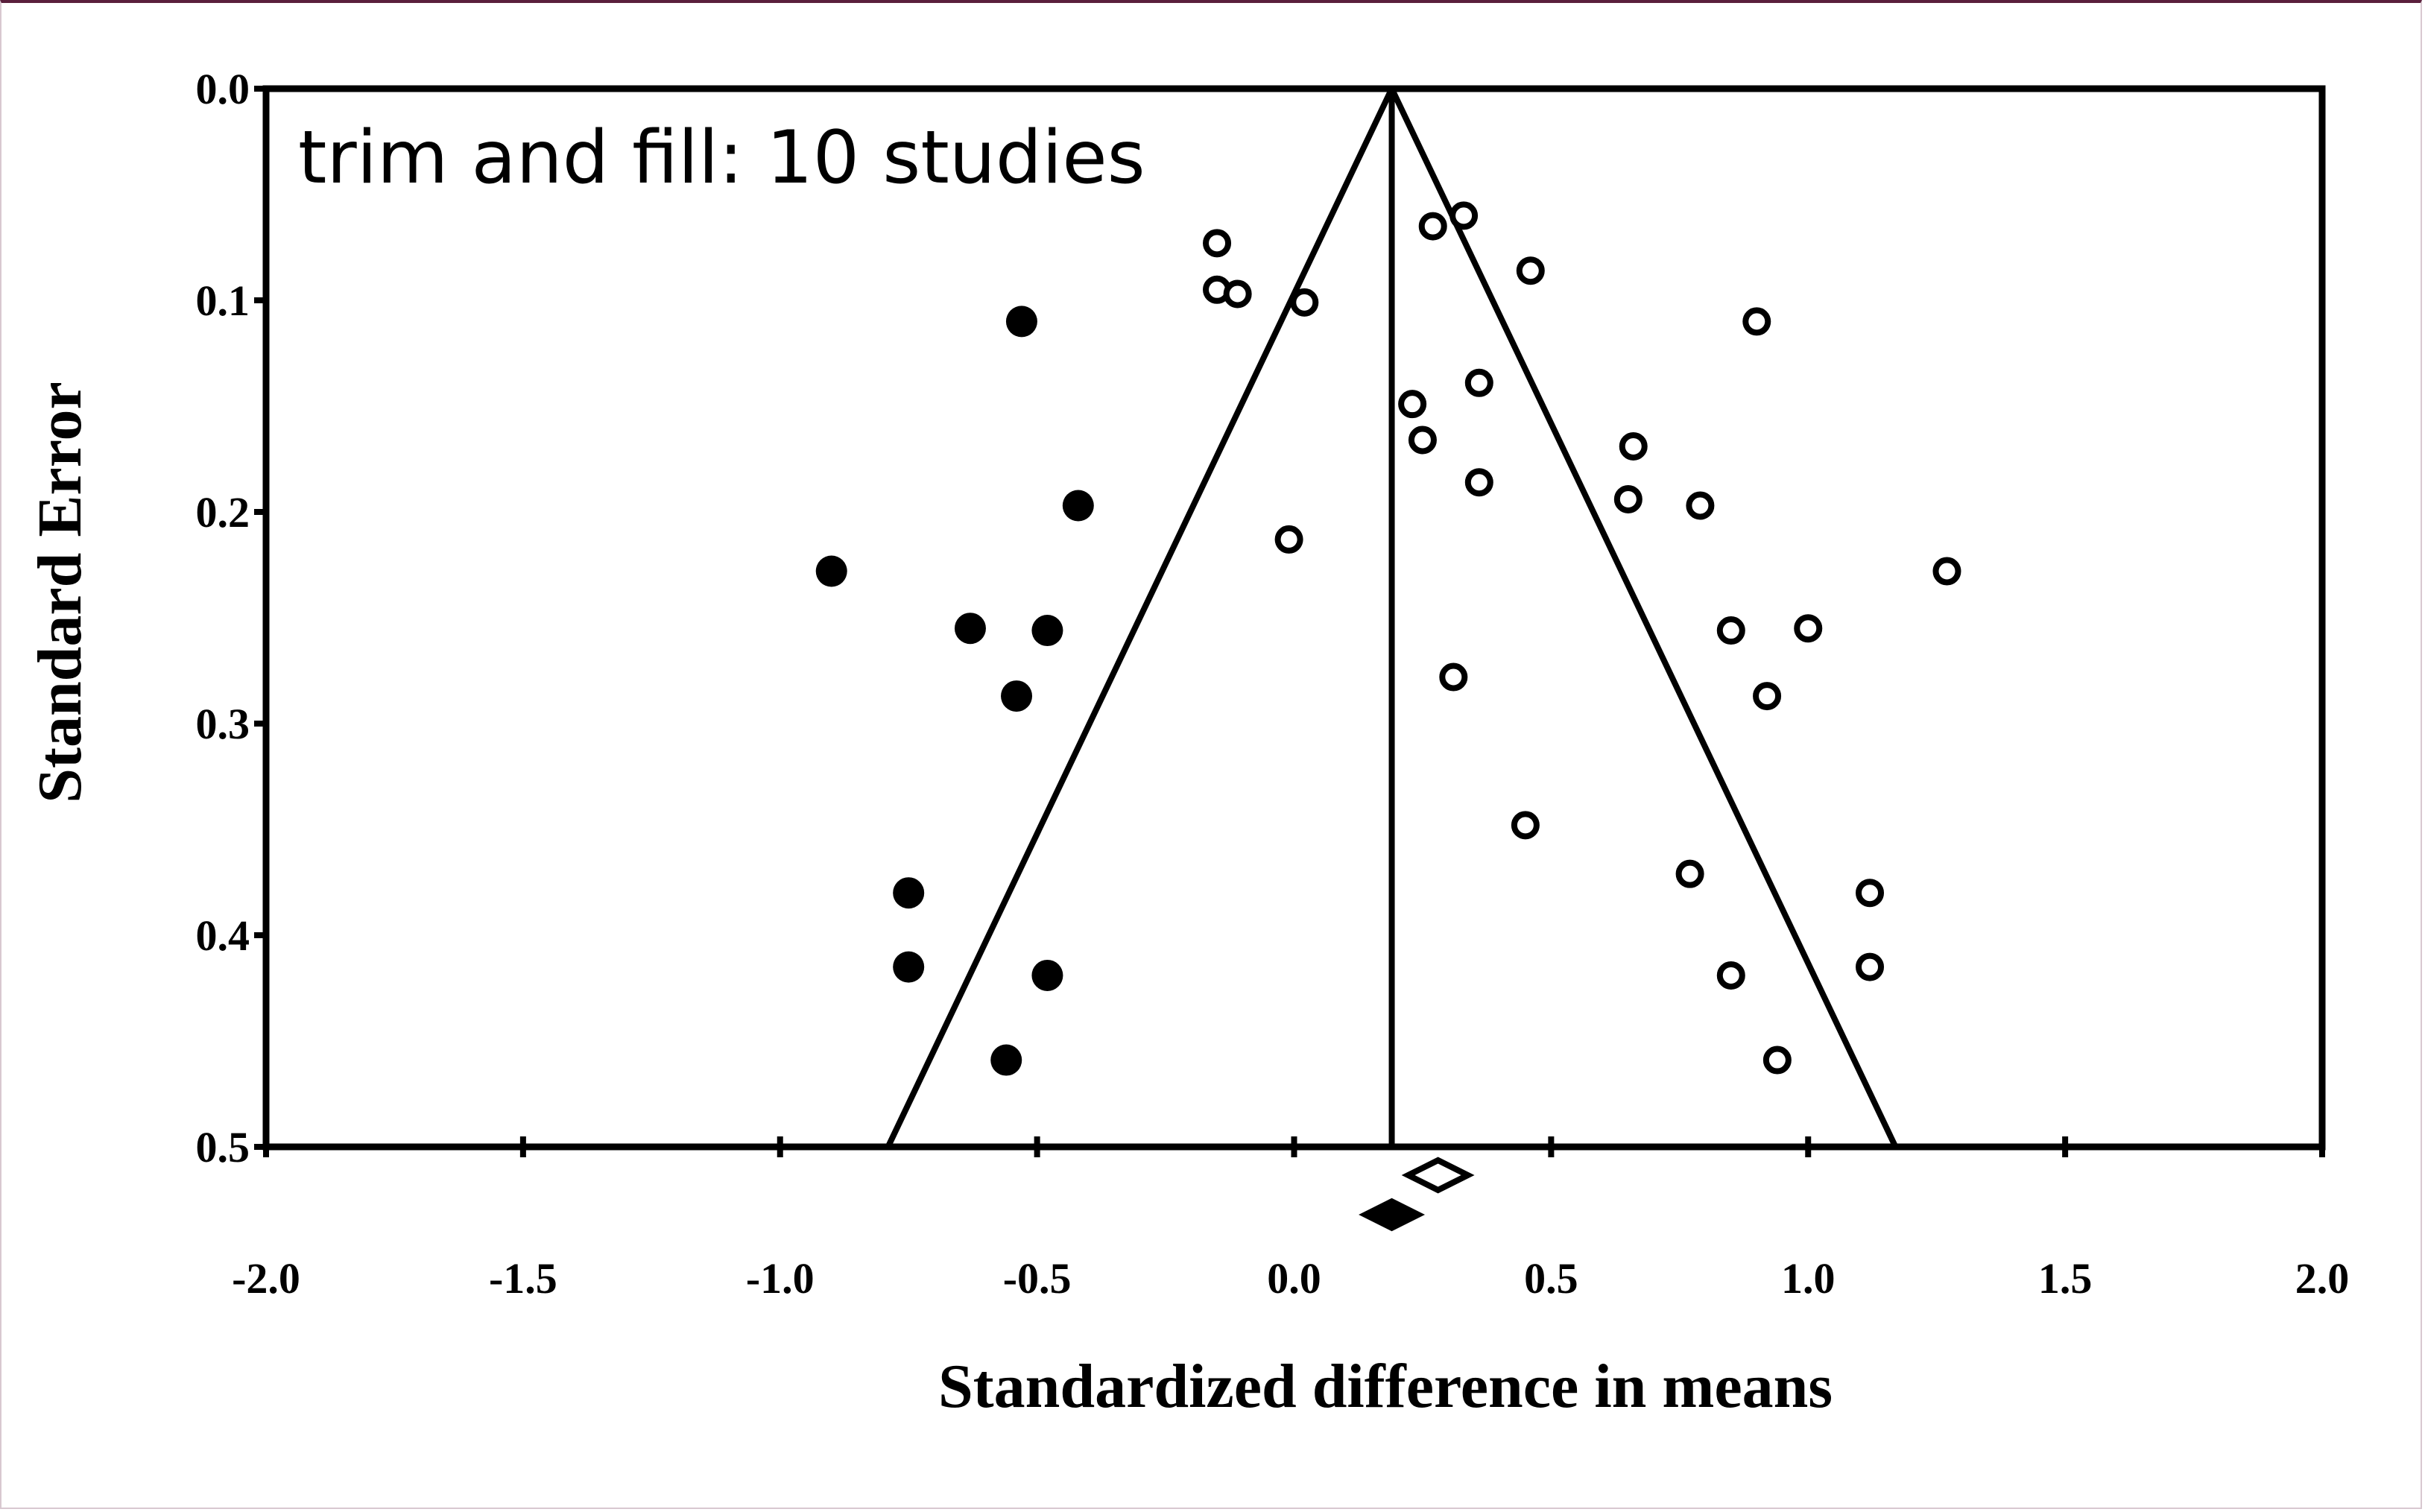 This screenshot has width=2425, height=1512. Describe the element at coordinates (1385, 1386) in the screenshot. I see `x-axis-title: Standardized difference in means` at that location.